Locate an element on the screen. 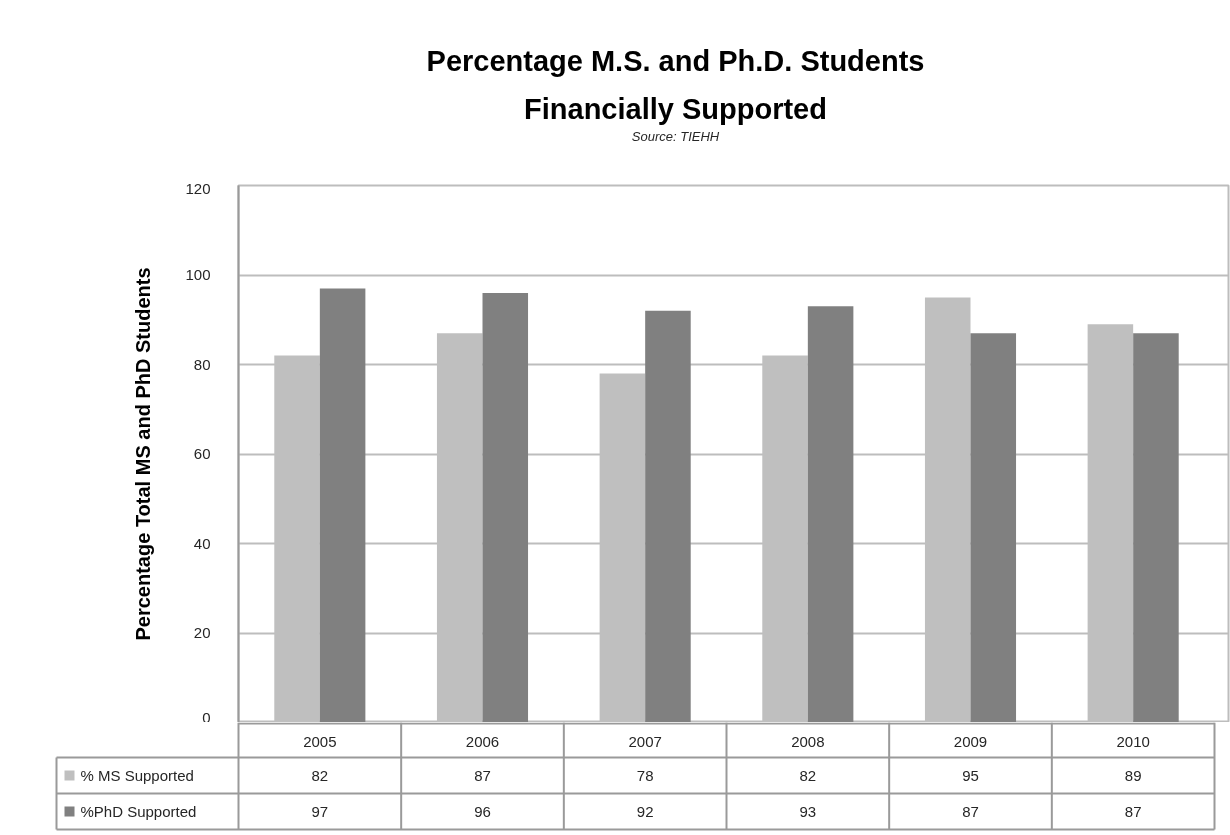 Image resolution: width=1230 pixels, height=835 pixels. source-note: Source: TIEHH is located at coordinates (675, 136).